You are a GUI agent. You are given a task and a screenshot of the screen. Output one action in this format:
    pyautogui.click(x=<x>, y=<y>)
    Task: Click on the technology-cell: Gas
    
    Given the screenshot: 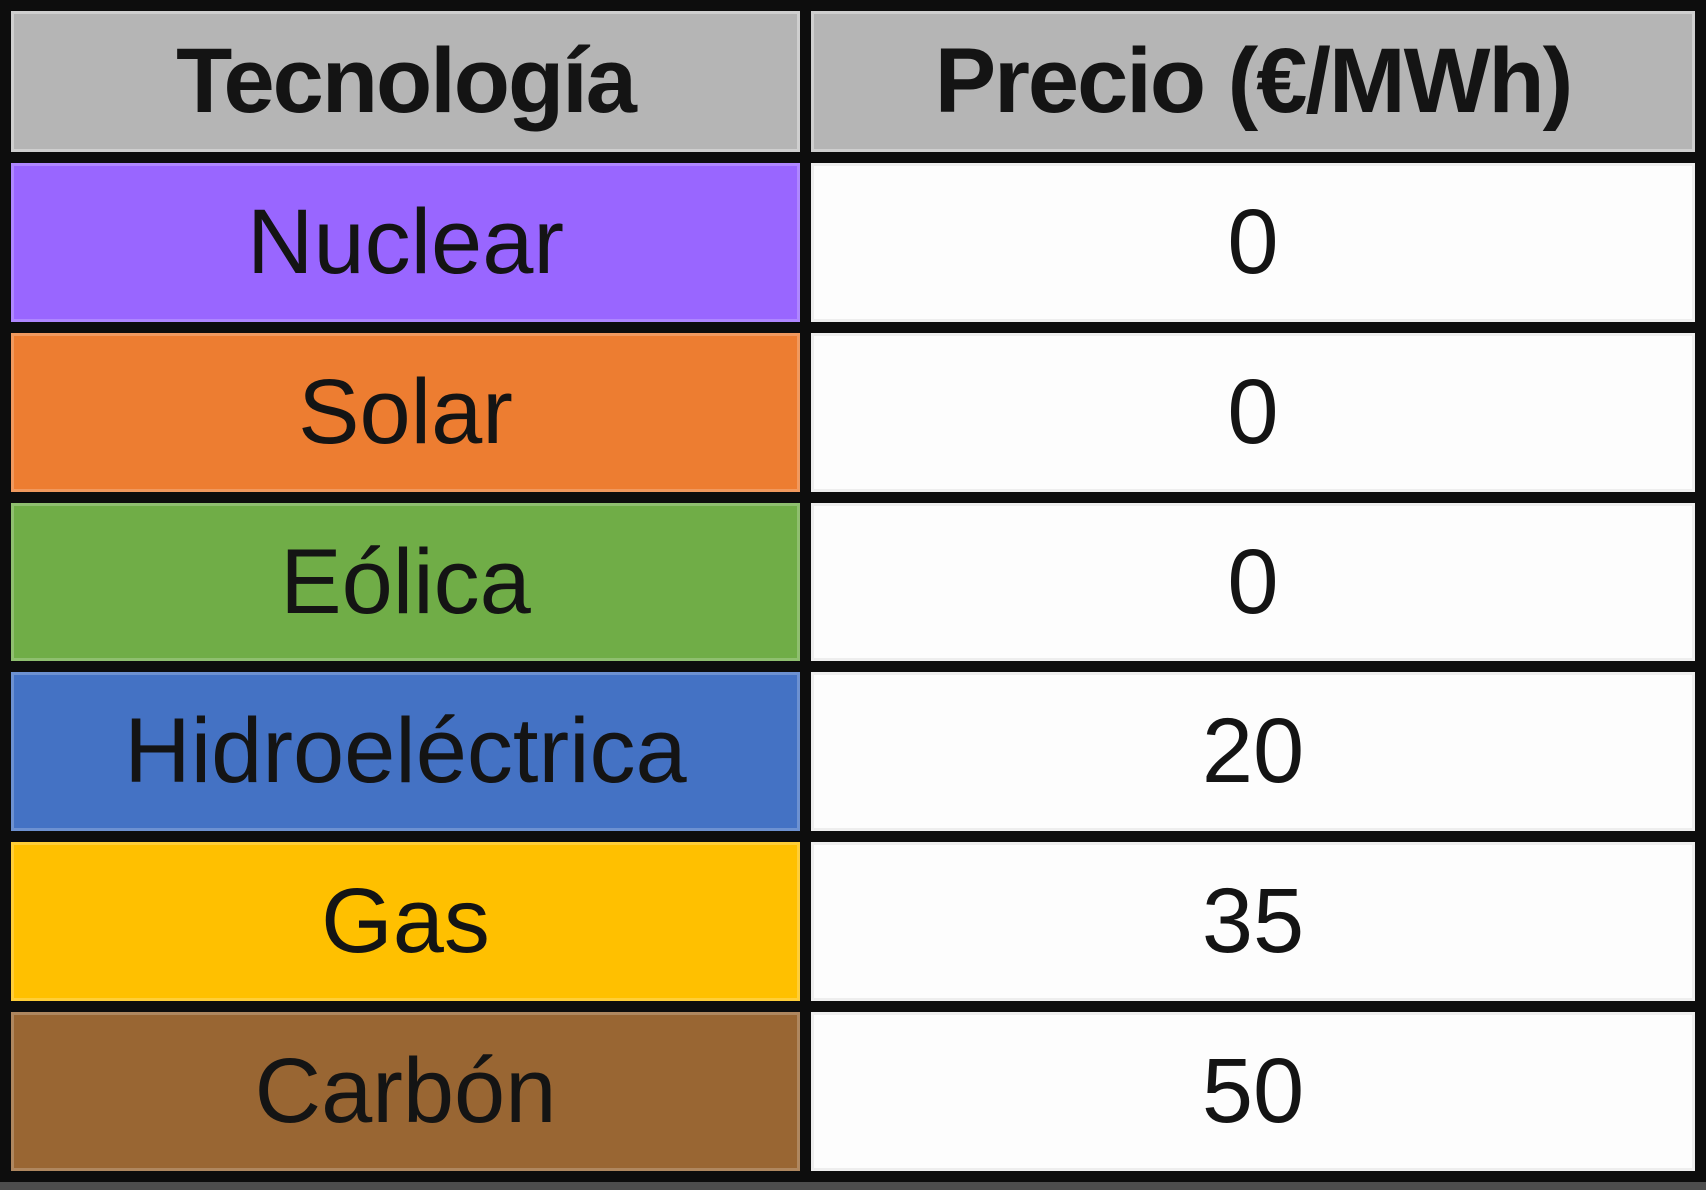 What is the action you would take?
    pyautogui.click(x=406, y=922)
    